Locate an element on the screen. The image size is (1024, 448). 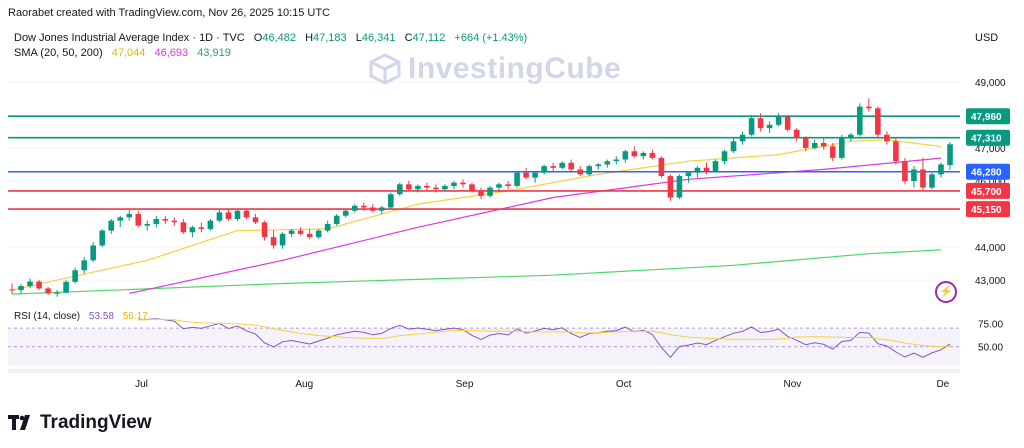
price-tick-label: 43,000 is located at coordinates (990, 281).